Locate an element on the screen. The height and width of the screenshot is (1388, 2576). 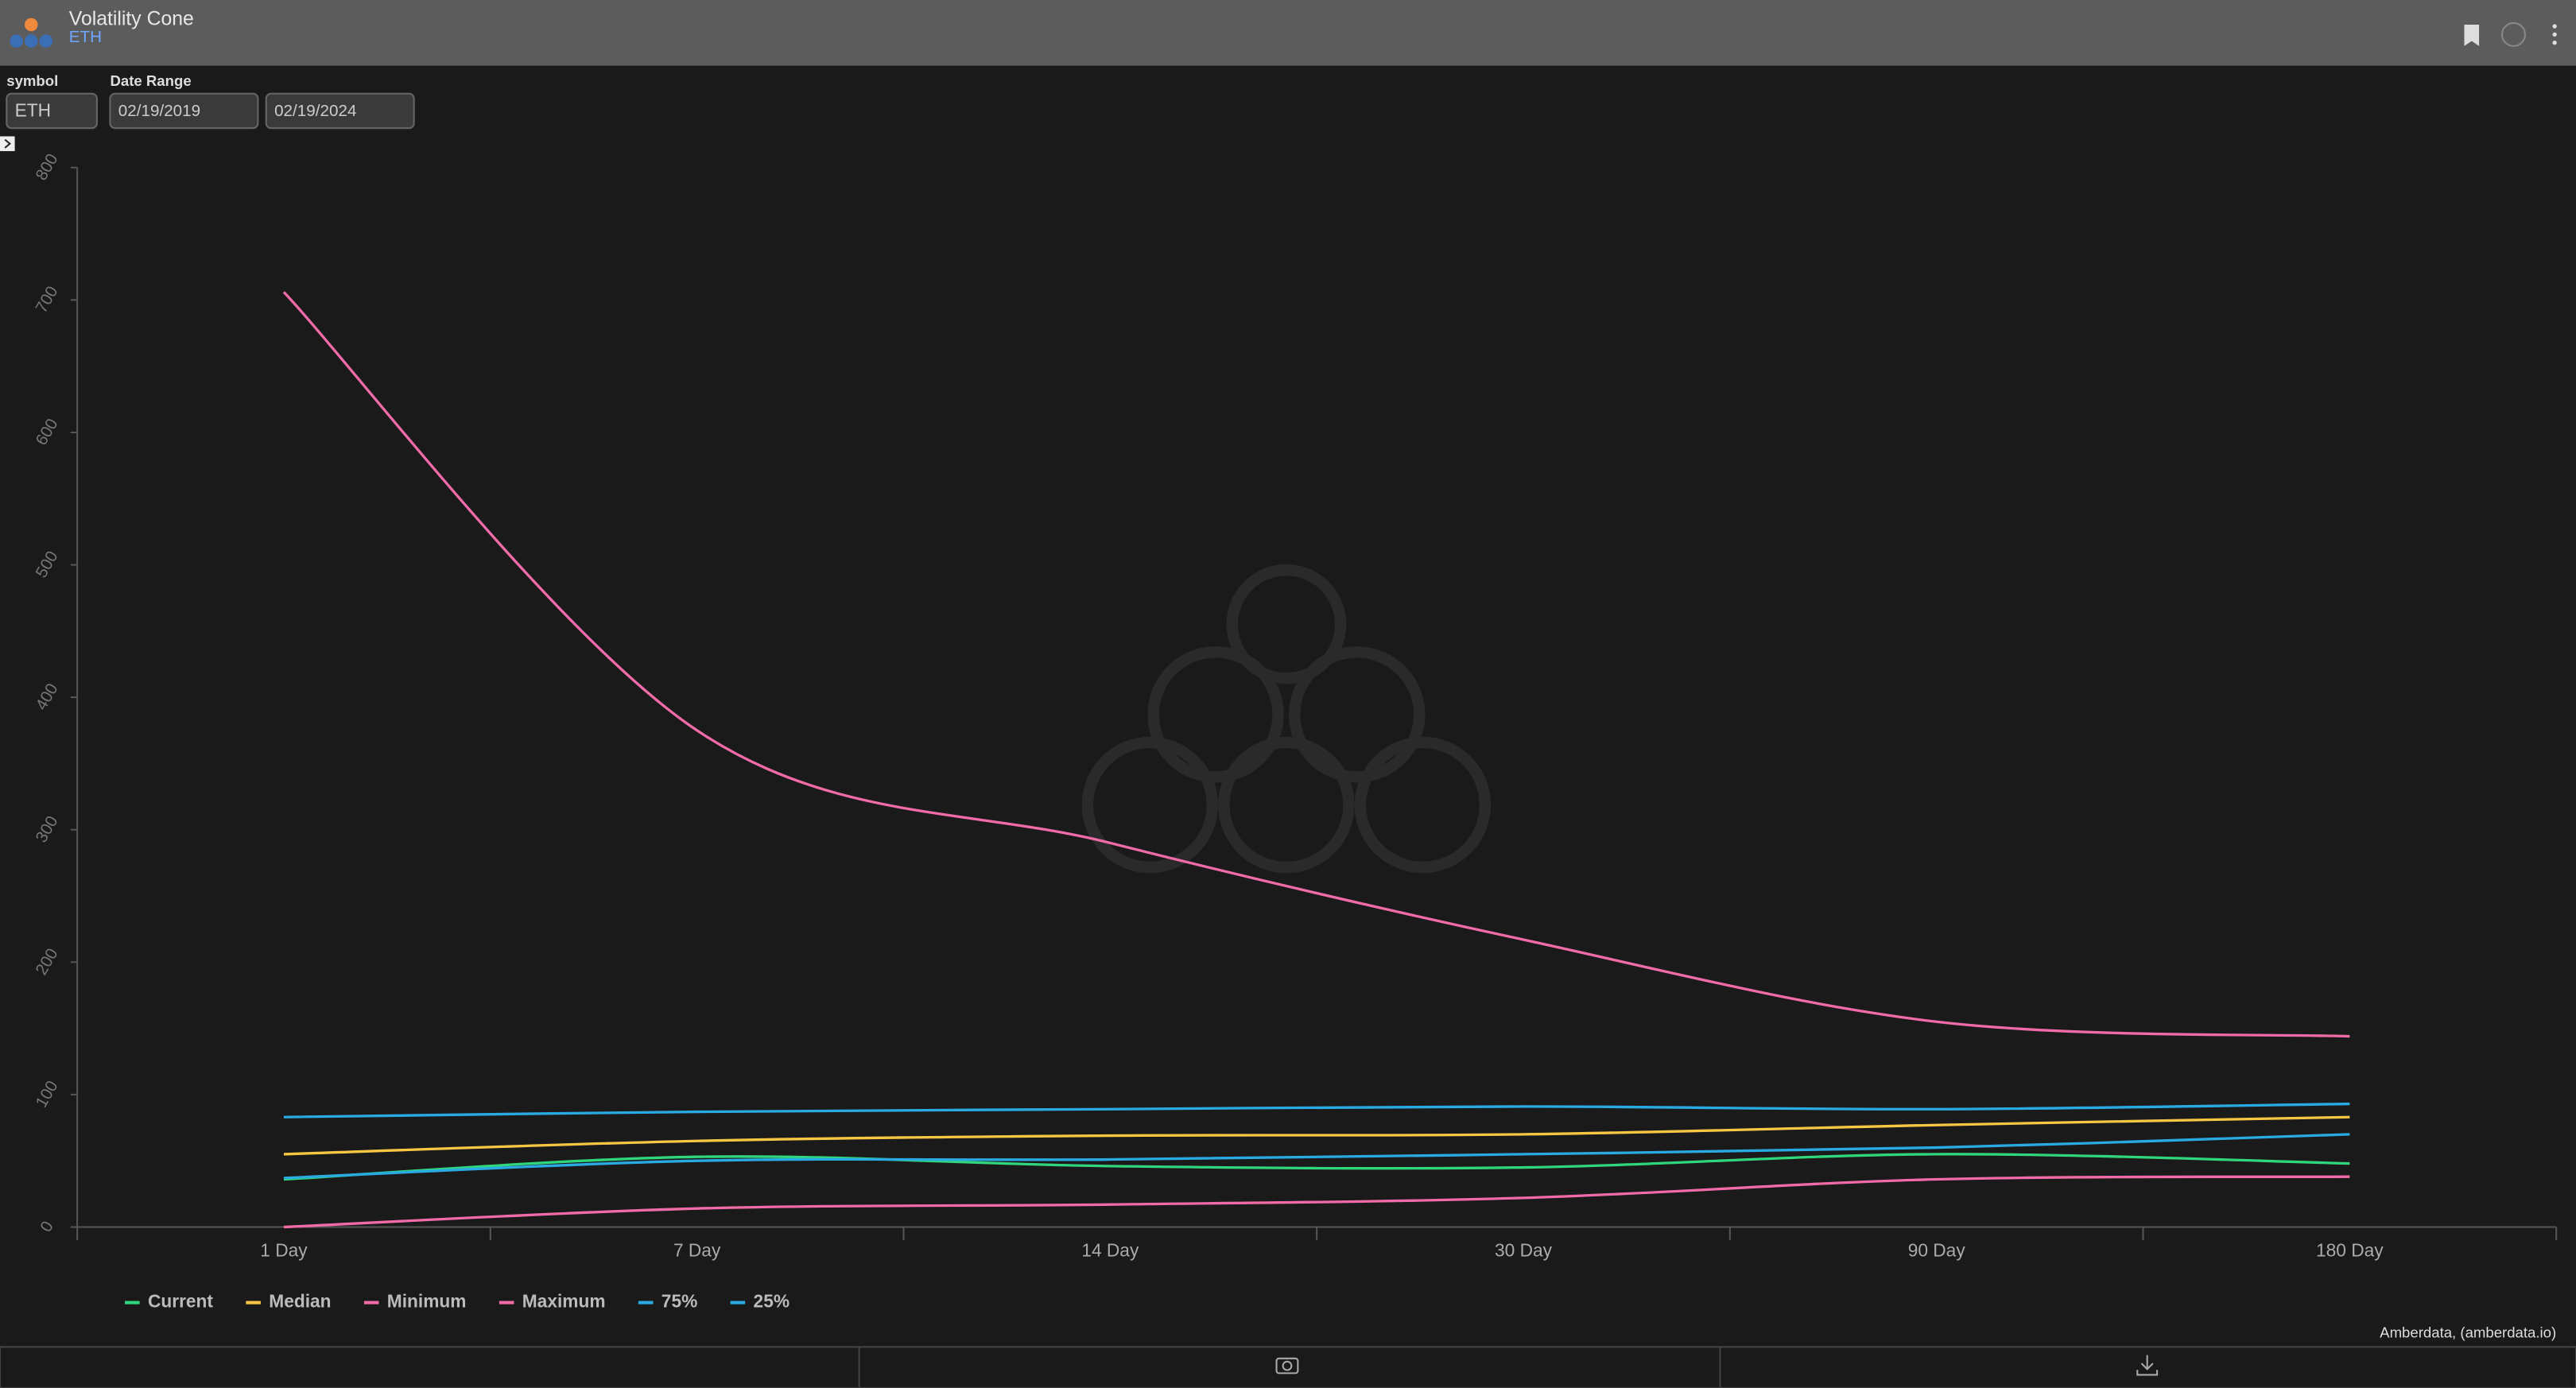
control-label: Date Range is located at coordinates (151, 80).